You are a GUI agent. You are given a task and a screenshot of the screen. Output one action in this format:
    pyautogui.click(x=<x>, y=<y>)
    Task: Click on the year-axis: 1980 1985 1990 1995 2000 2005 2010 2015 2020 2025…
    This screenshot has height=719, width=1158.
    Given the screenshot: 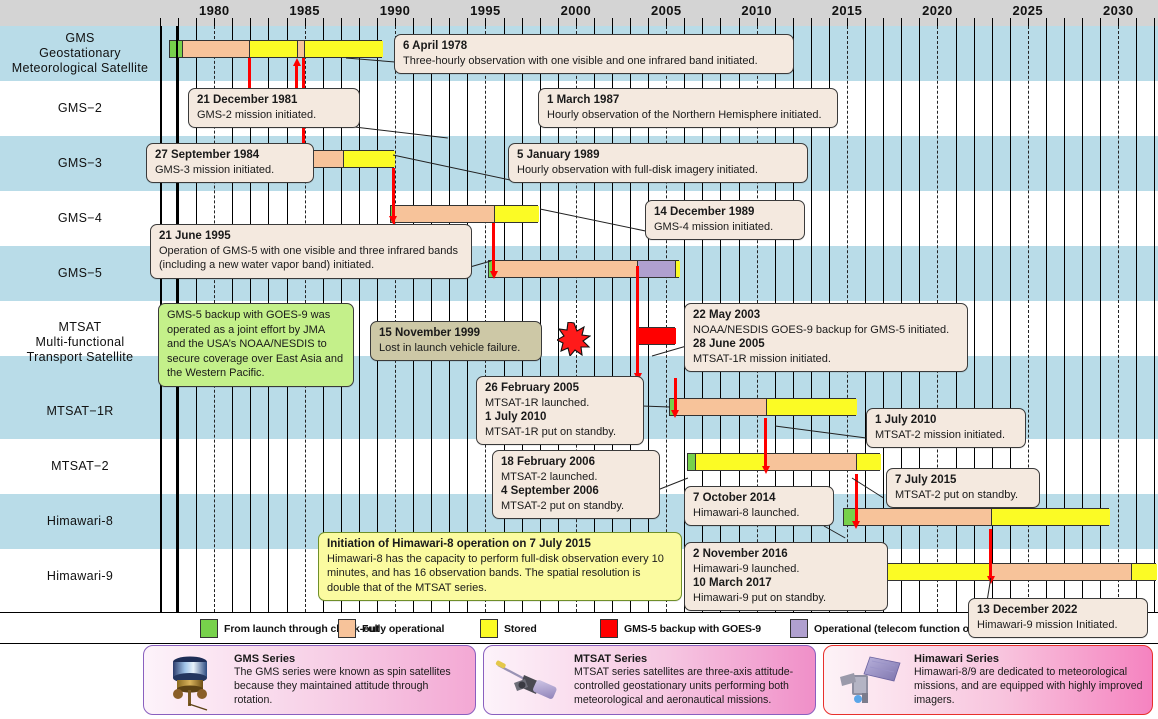 What is the action you would take?
    pyautogui.click(x=579, y=13)
    